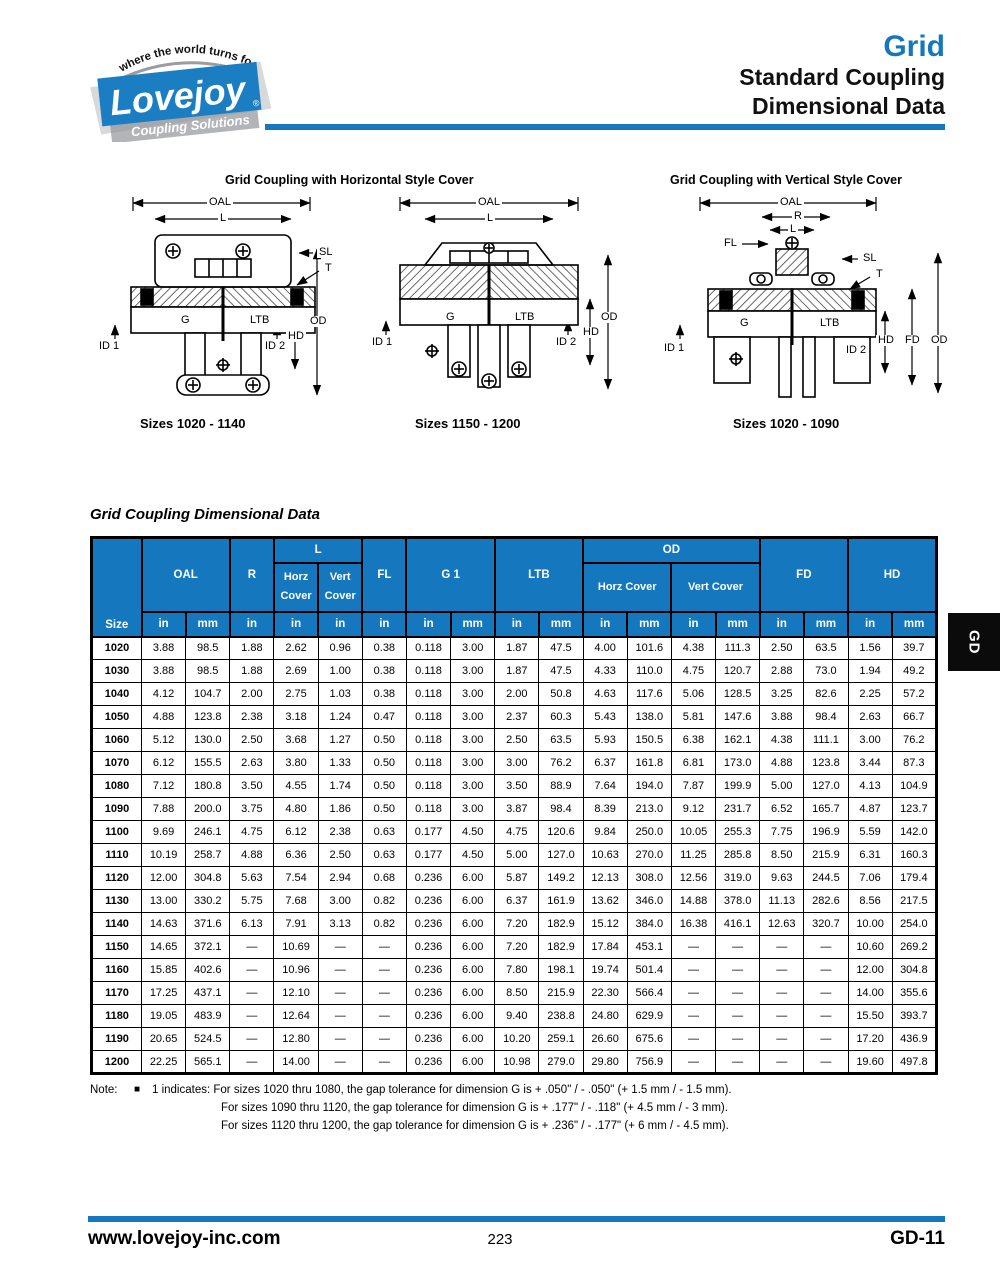  Describe the element at coordinates (914, 648) in the screenshot. I see `value-cell: 39.7` at that location.